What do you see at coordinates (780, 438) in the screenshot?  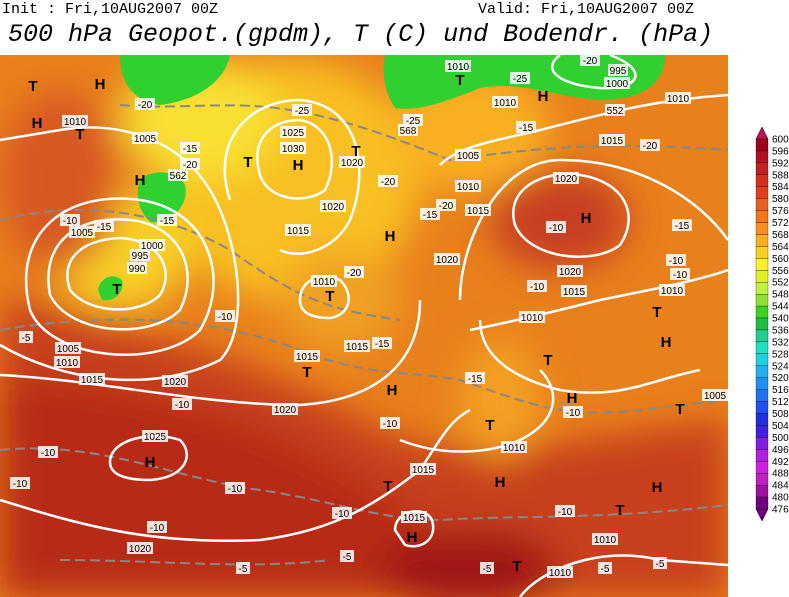 I see `colorbar-label: 500` at bounding box center [780, 438].